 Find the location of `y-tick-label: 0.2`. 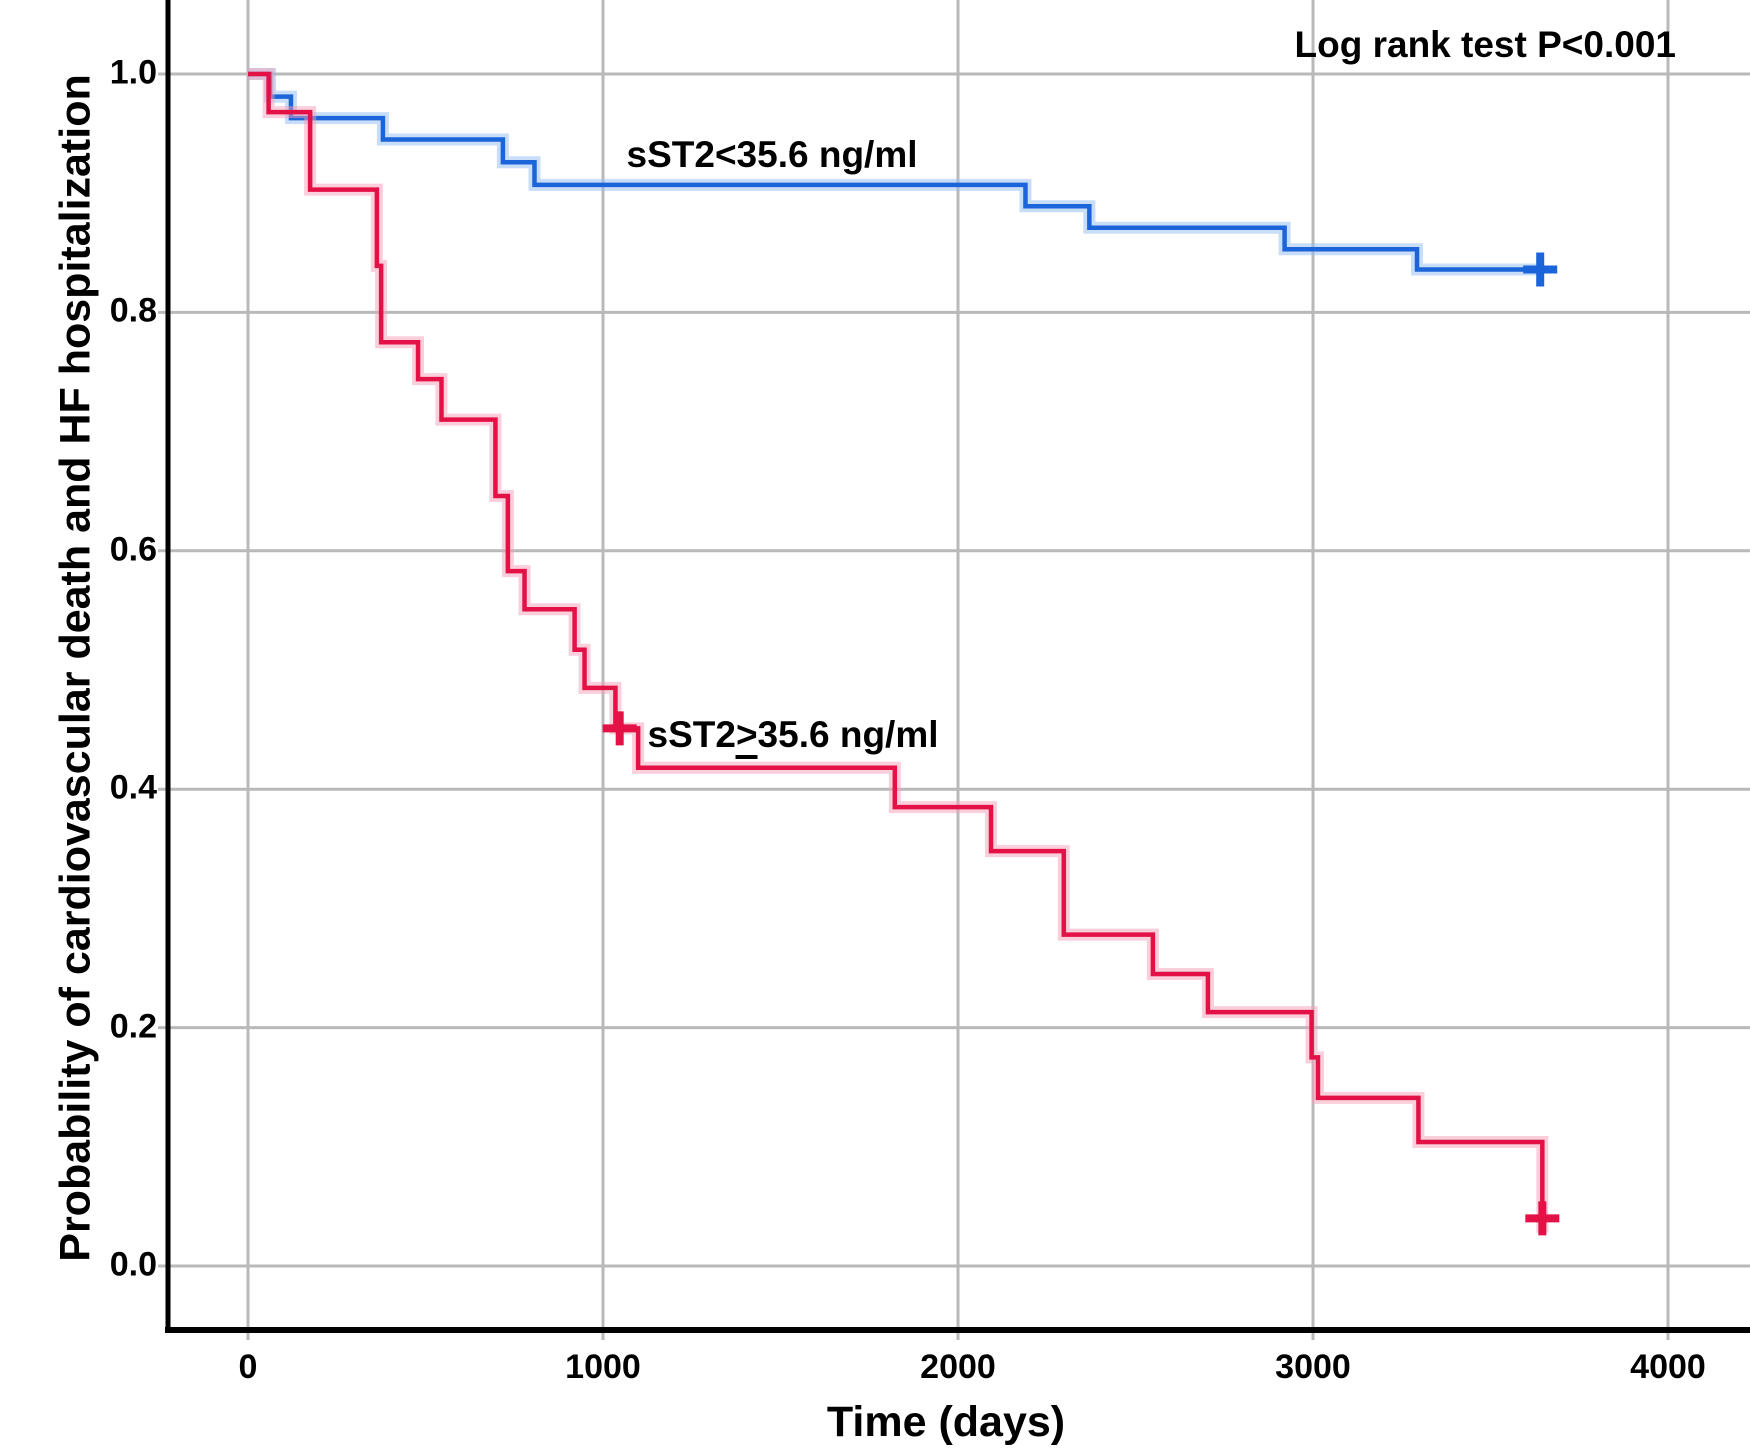

y-tick-label: 0.2 is located at coordinates (133, 1026).